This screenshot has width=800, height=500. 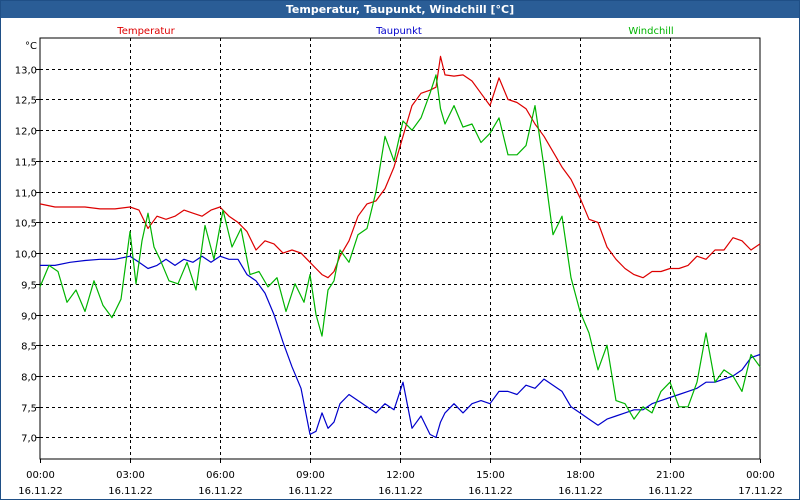 I want to click on x-tick-time-label: 09:00, so click(x=310, y=475).